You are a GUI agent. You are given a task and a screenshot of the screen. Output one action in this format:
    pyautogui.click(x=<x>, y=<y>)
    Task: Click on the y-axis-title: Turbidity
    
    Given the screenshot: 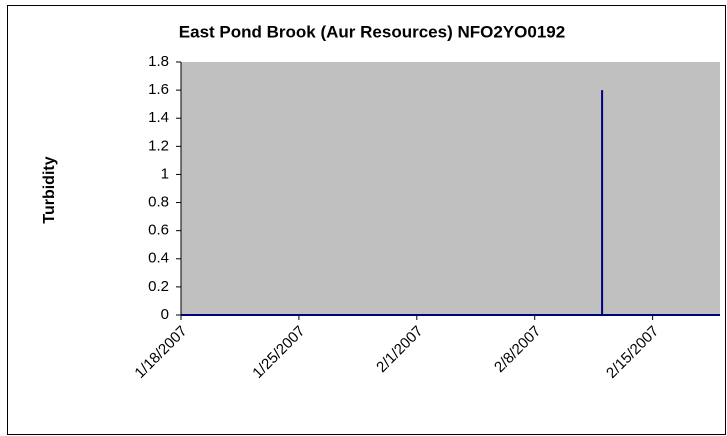 What is the action you would take?
    pyautogui.click(x=49, y=189)
    